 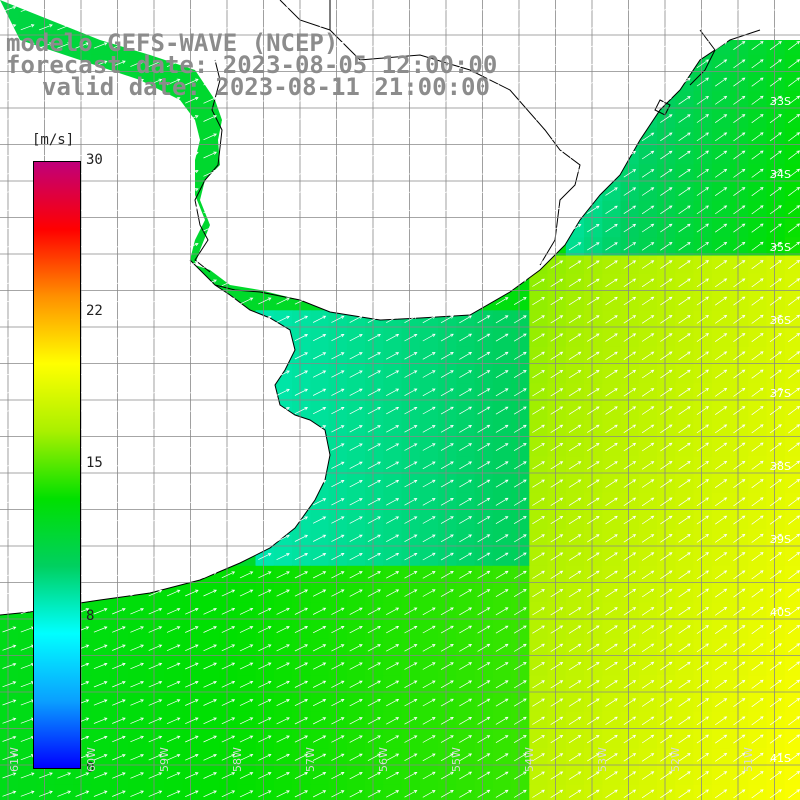 I want to click on lat-label: 35S, so click(x=780, y=247).